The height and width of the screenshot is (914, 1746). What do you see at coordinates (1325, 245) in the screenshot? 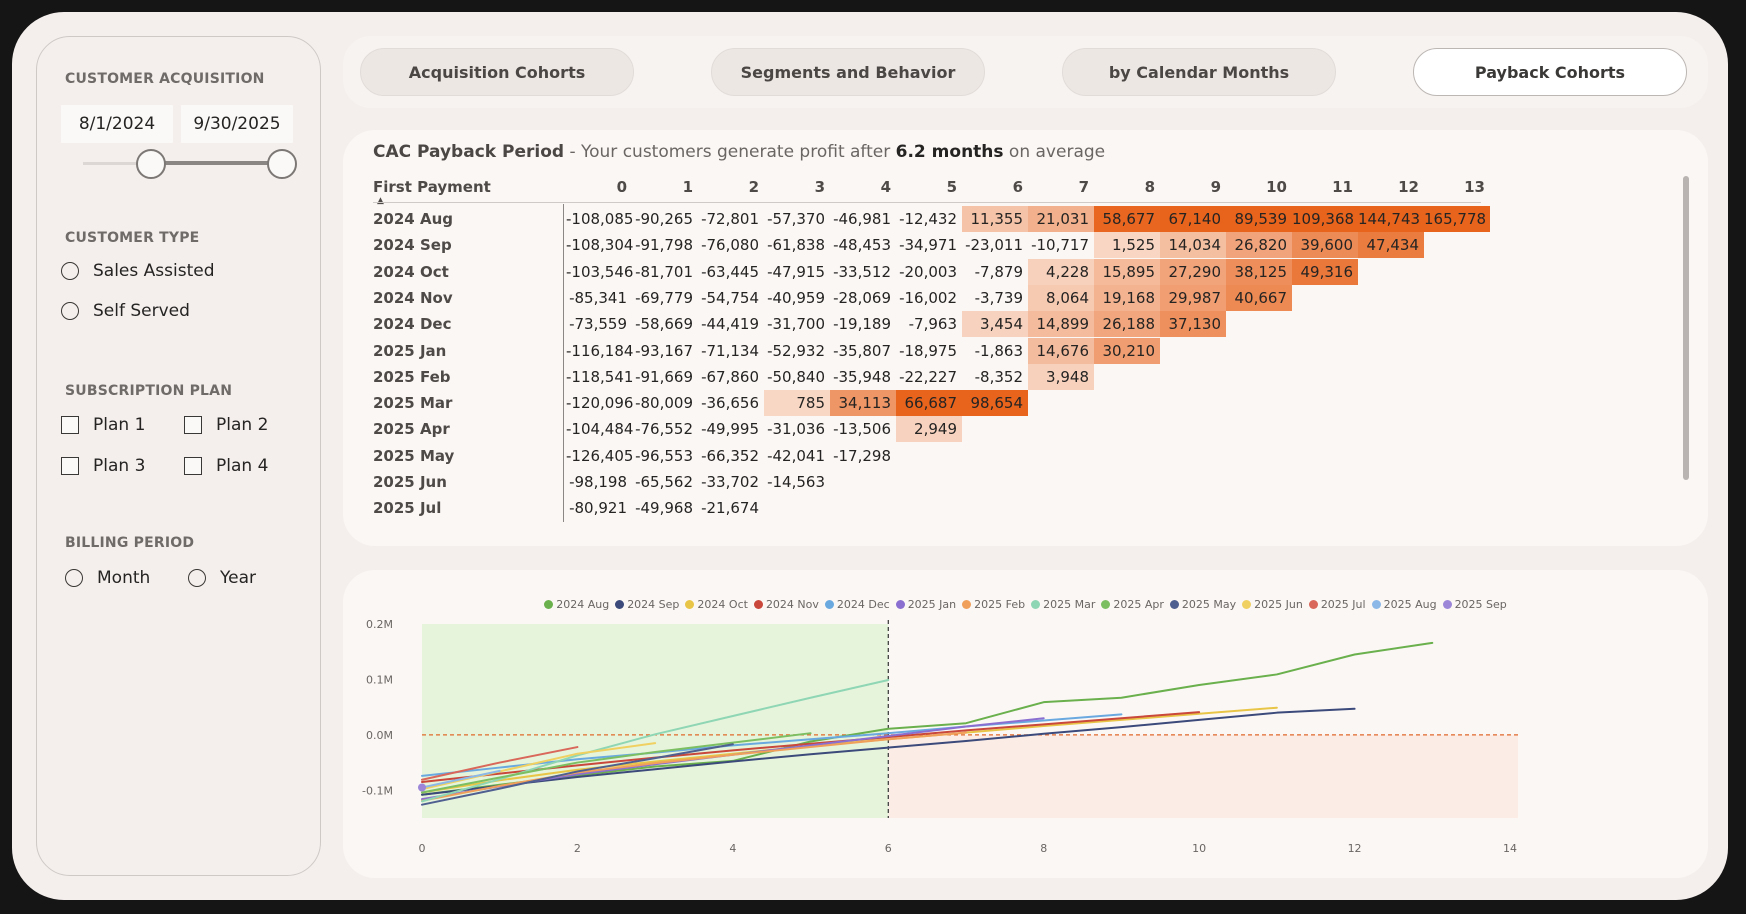
I see `matrix-cell: 39,600` at bounding box center [1325, 245].